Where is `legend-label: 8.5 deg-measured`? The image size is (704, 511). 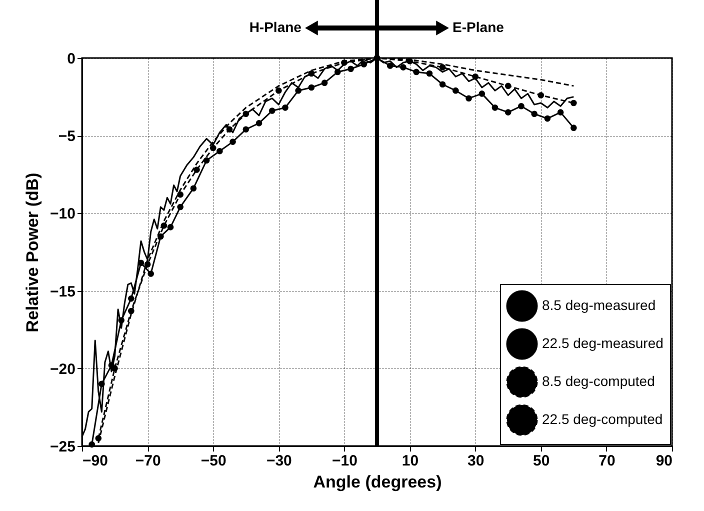
legend-label: 8.5 deg-measured is located at coordinates (599, 305).